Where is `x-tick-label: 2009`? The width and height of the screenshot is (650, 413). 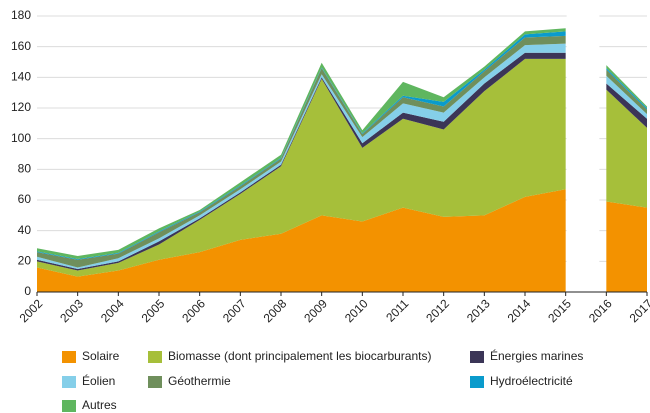
x-tick-label: 2009 is located at coordinates (315, 310).